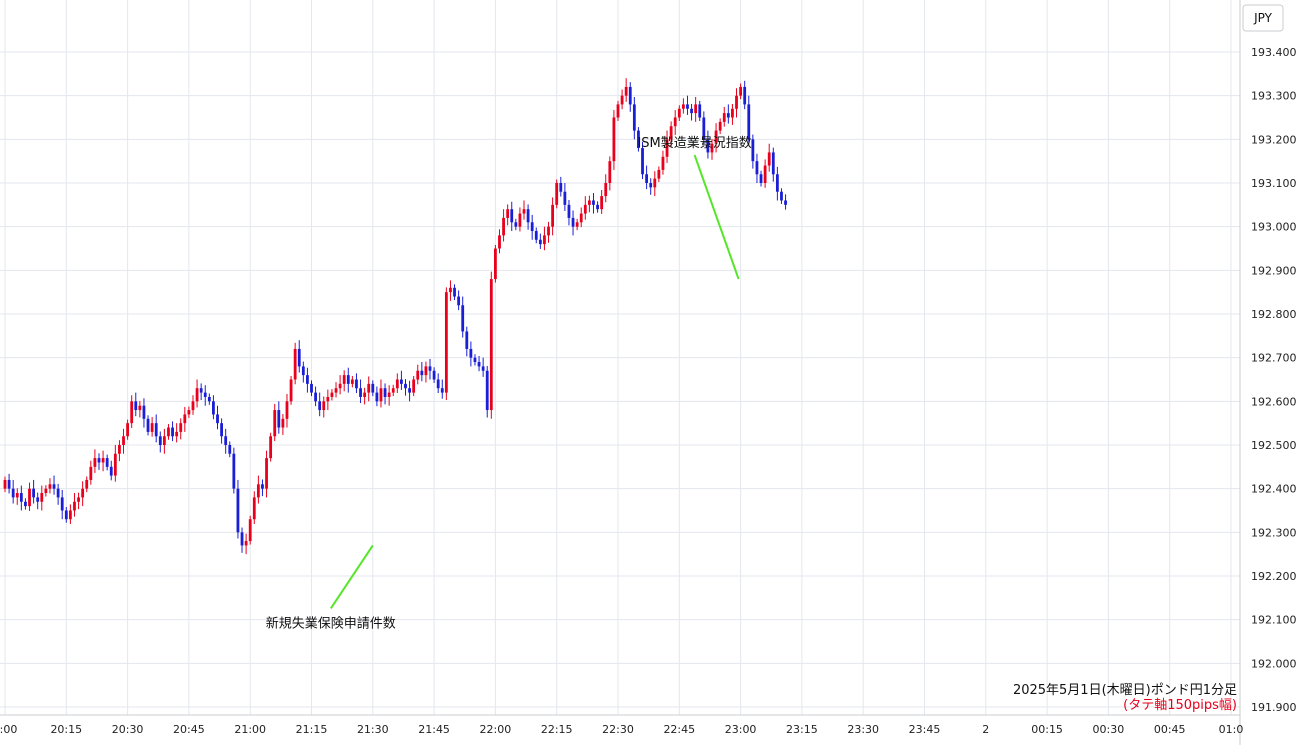 The image size is (1300, 745). Describe the element at coordinates (1274, 183) in the screenshot. I see `y-tick-label: 193.100` at that location.